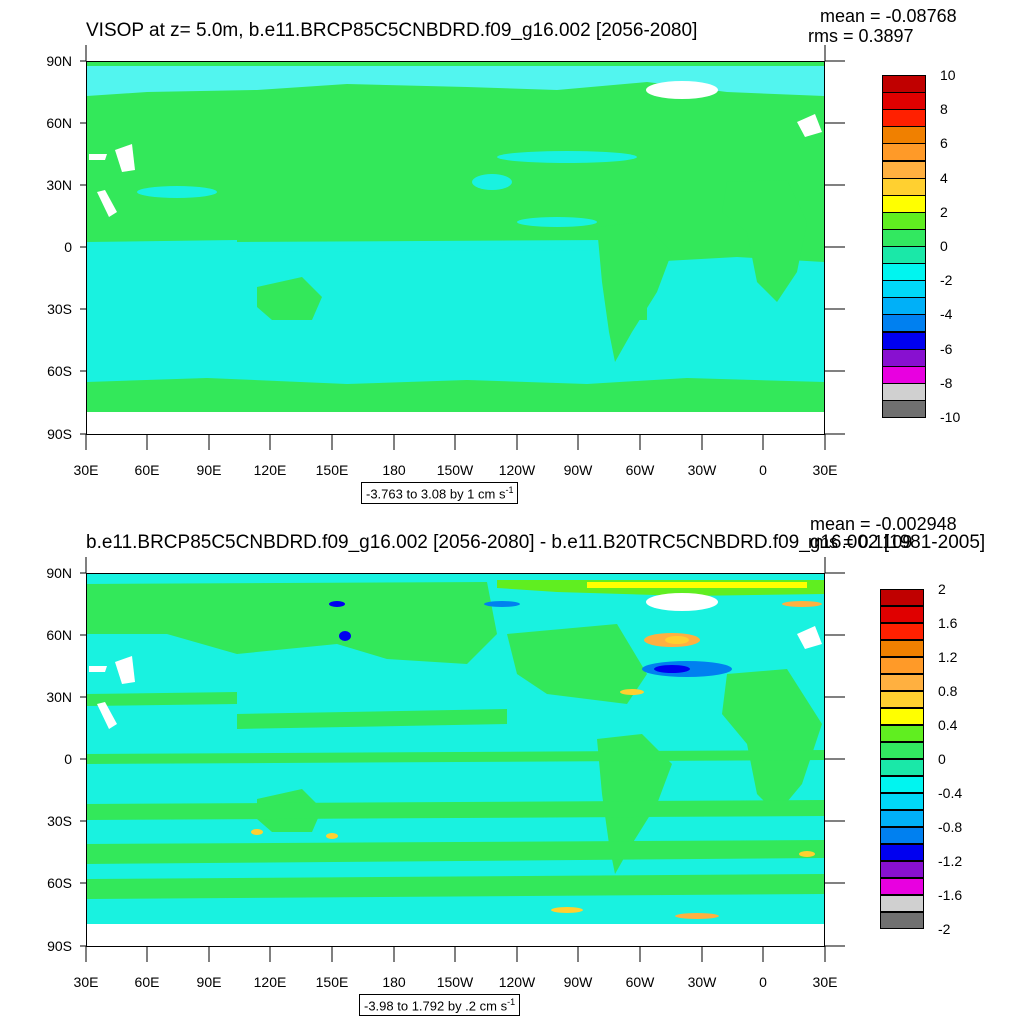 Image resolution: width=1024 pixels, height=1024 pixels. What do you see at coordinates (640, 470) in the screenshot?
I see `lon-label: 60W` at bounding box center [640, 470].